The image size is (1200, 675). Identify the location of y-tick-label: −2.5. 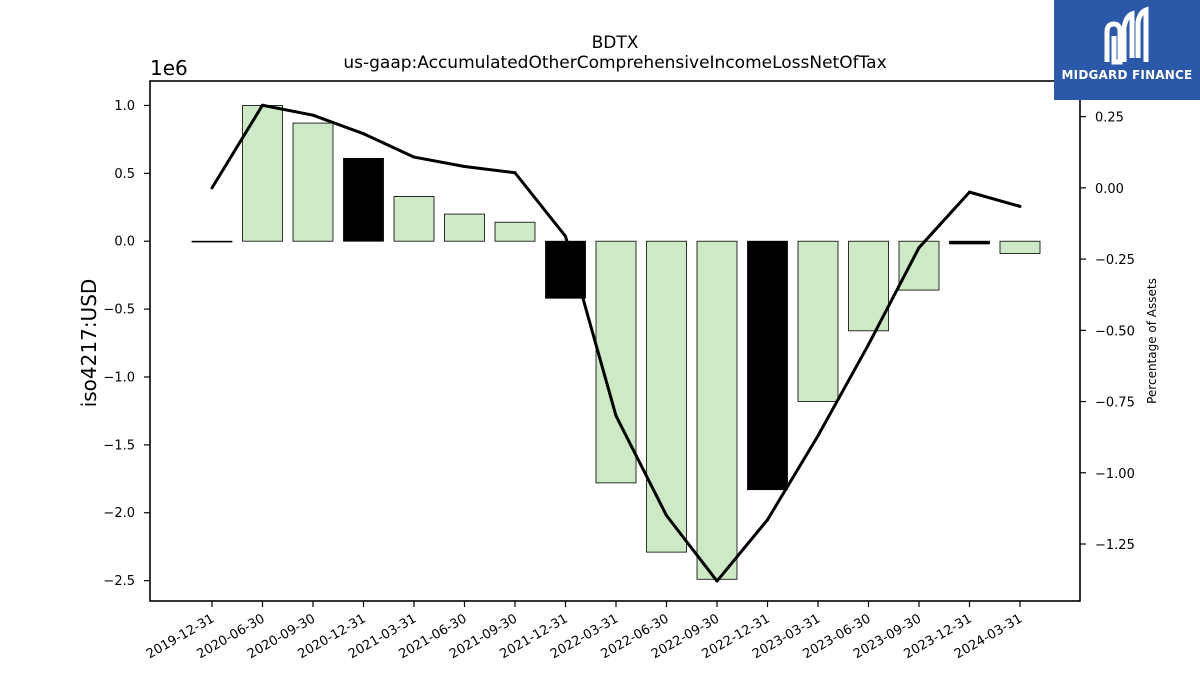
(119, 581).